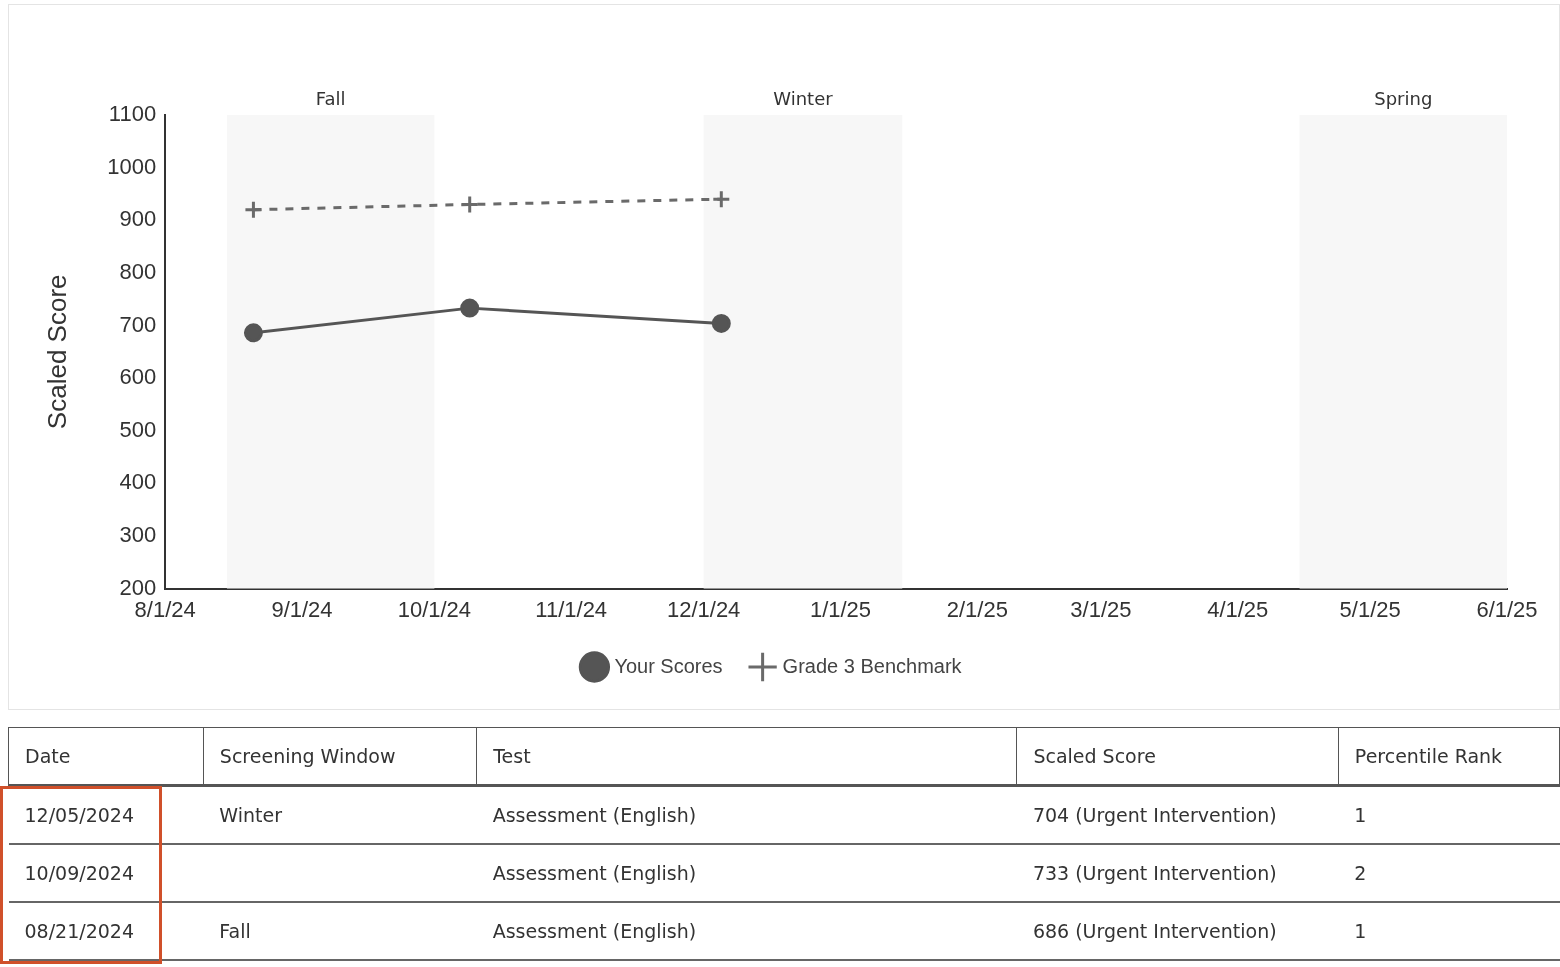  What do you see at coordinates (340, 814) in the screenshot?
I see `text: Winter` at bounding box center [340, 814].